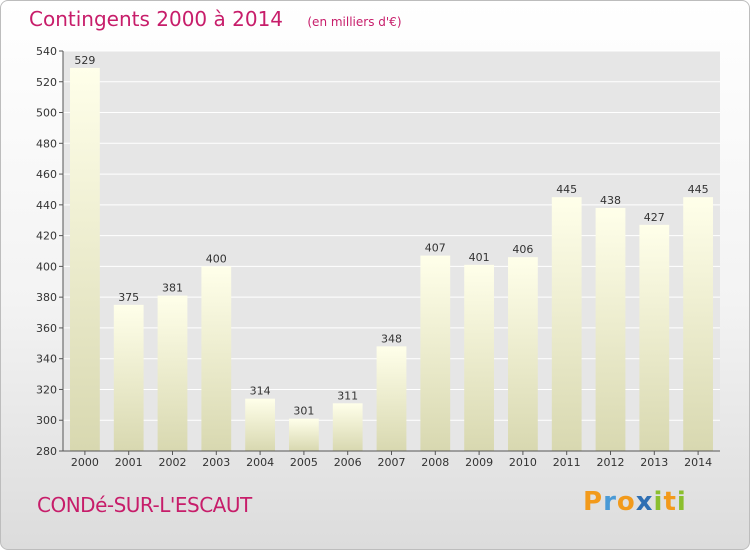  What do you see at coordinates (392, 462) in the screenshot?
I see `x-tick-label: 2007` at bounding box center [392, 462].